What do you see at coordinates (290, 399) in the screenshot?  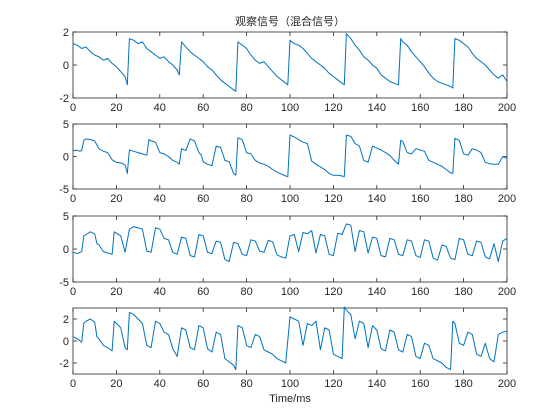 I see `x-axis-label: Time/ms` at bounding box center [290, 399].